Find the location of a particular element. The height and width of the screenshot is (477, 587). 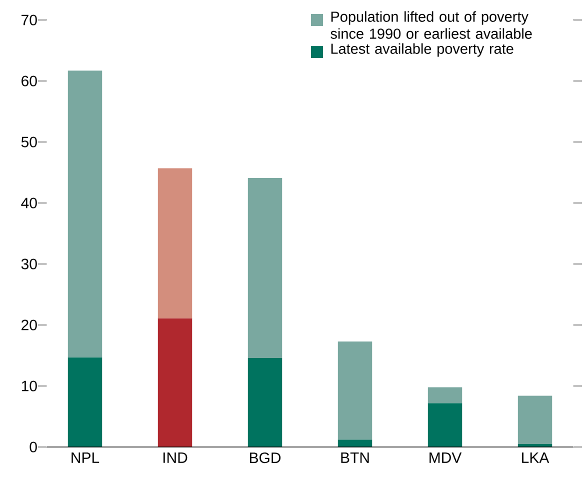

x-tick-label: BGD is located at coordinates (265, 458).